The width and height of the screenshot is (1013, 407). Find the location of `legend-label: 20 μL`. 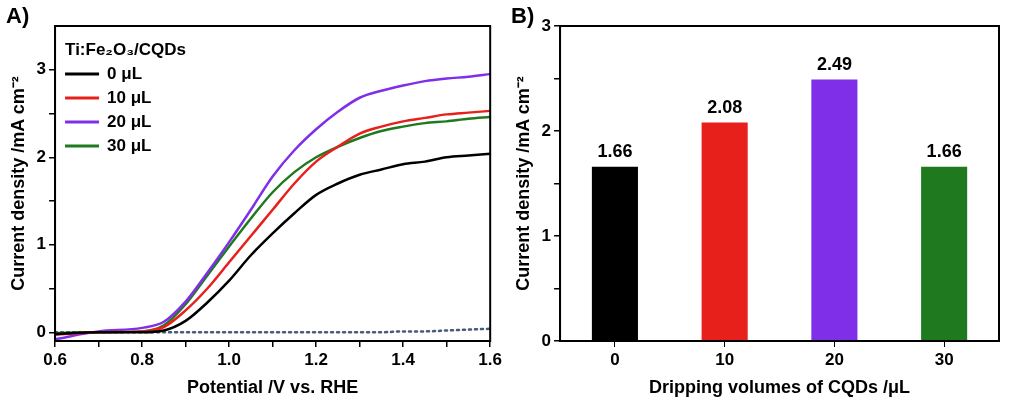

legend-label: 20 μL is located at coordinates (129, 121).